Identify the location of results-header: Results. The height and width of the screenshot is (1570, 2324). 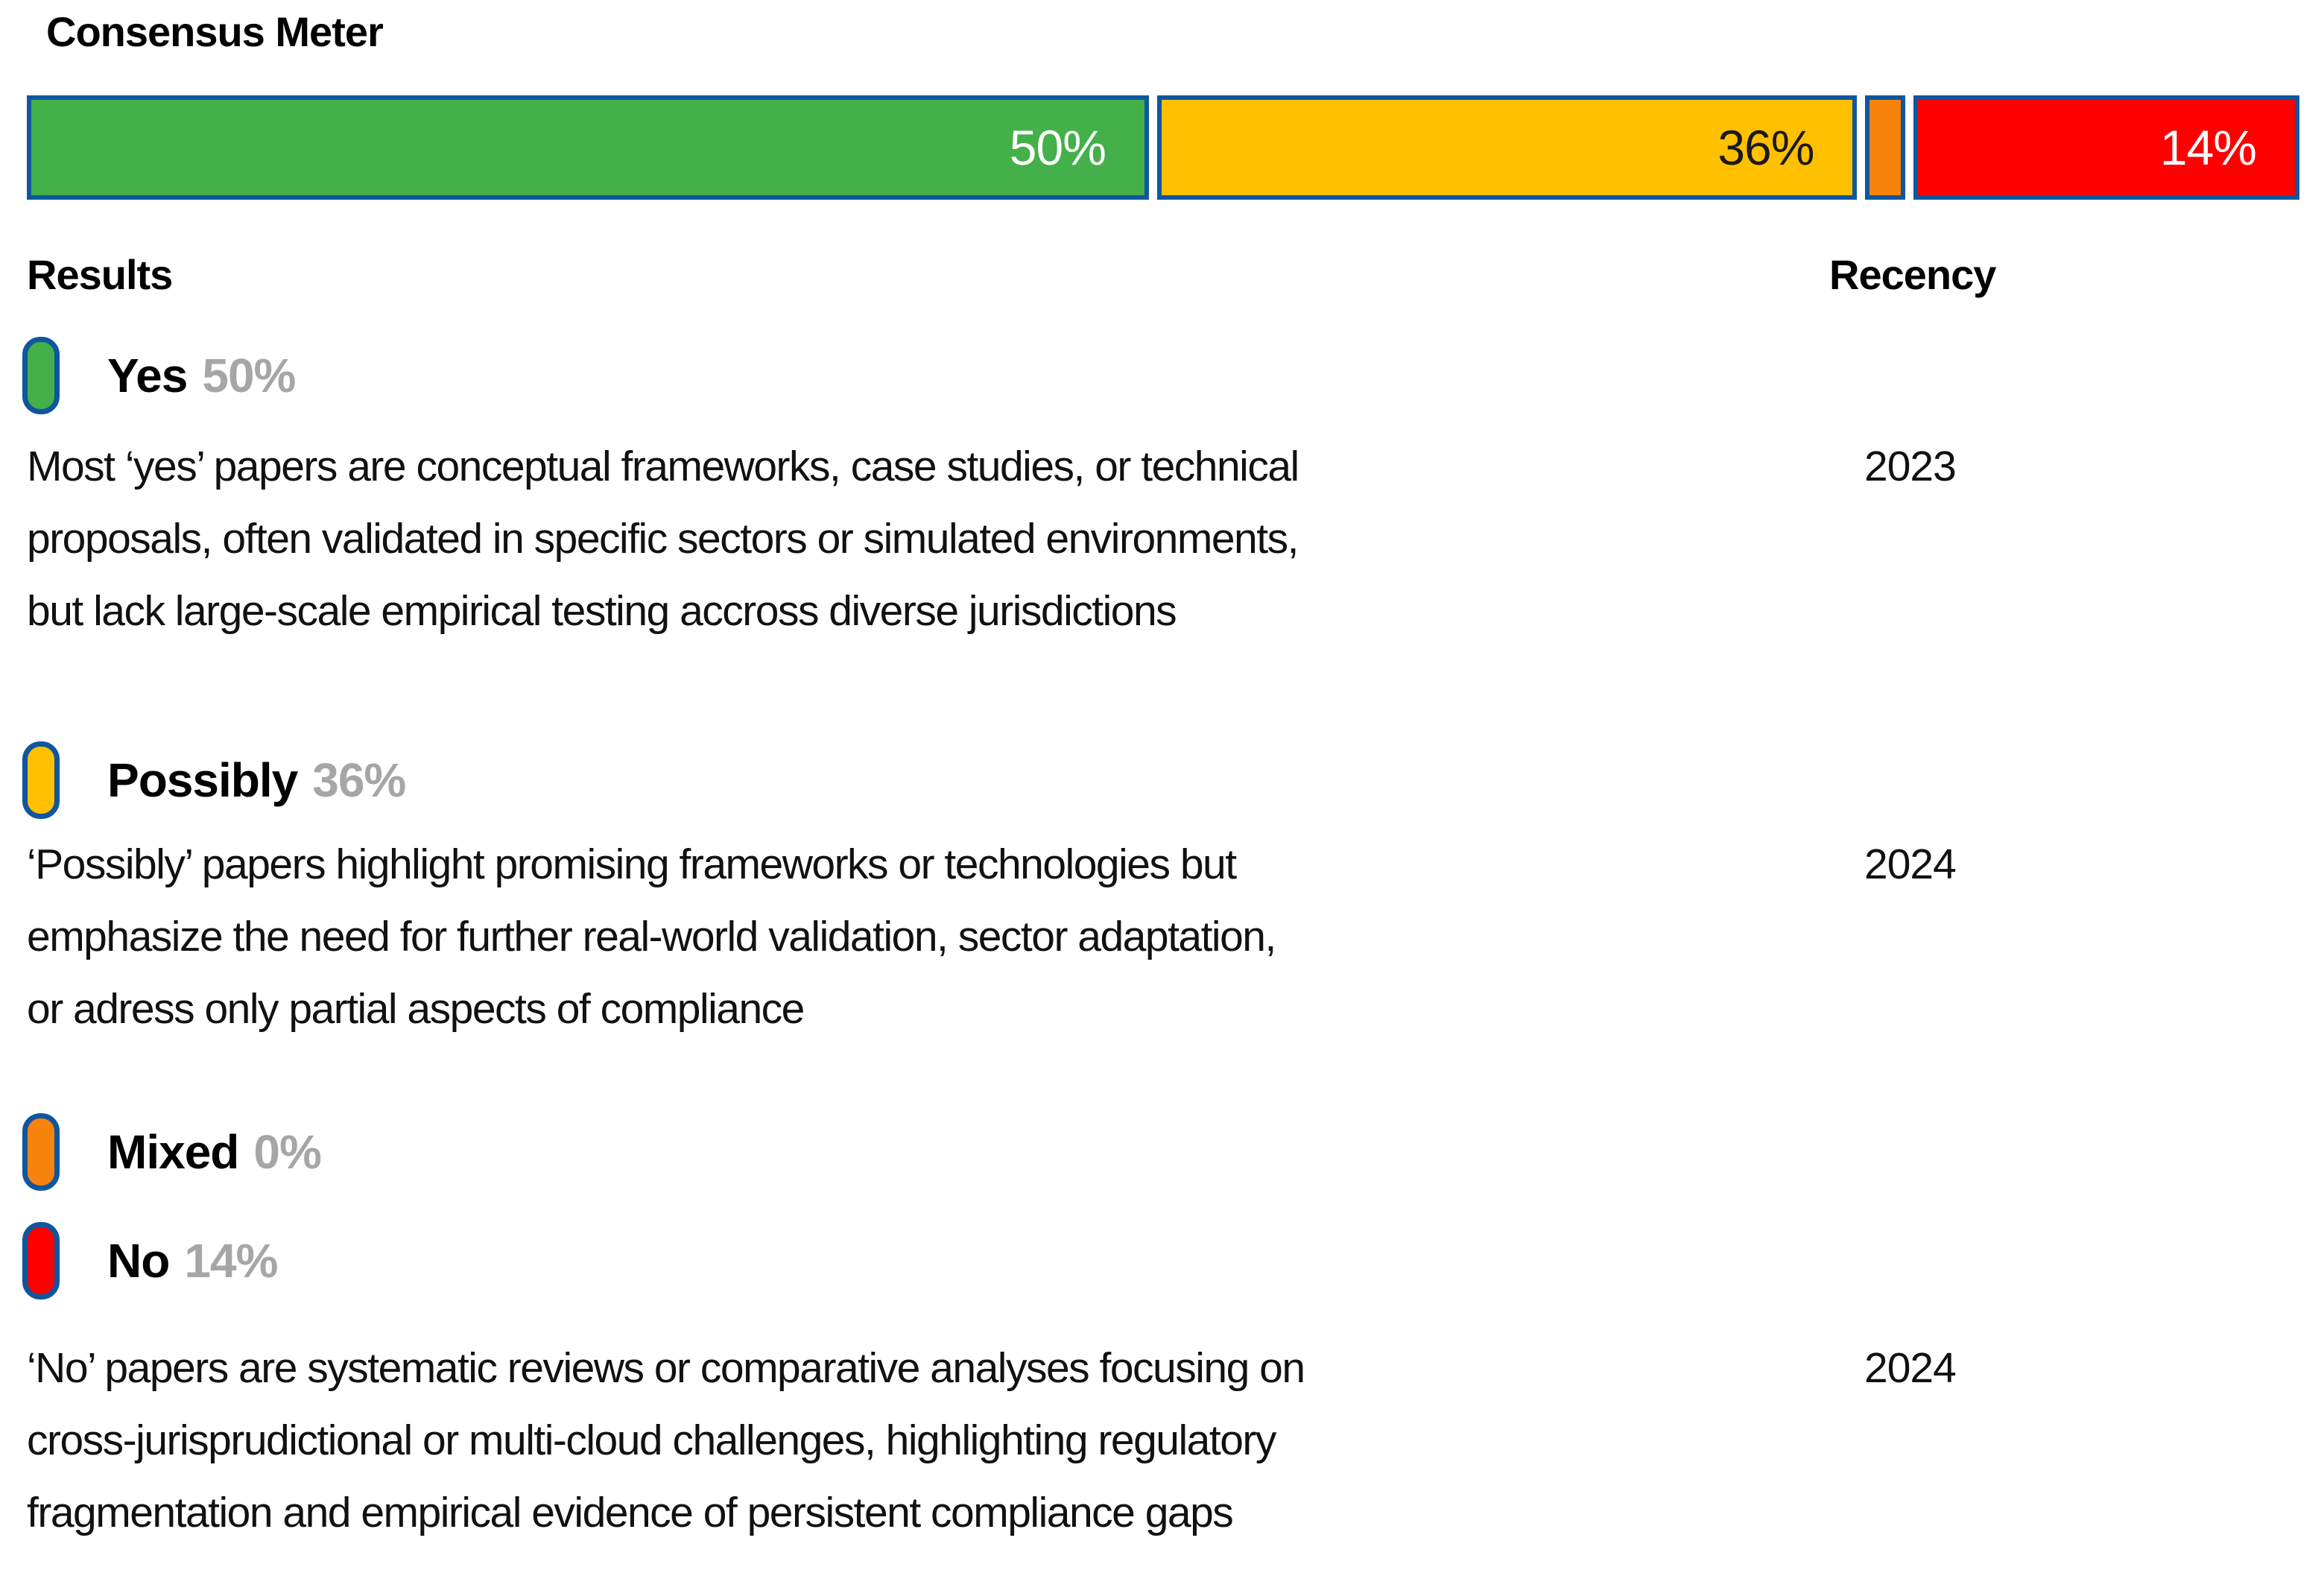
(100, 274).